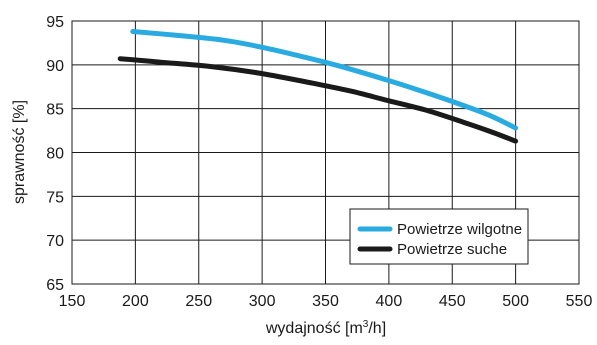  Describe the element at coordinates (55, 66) in the screenshot. I see `y-tick-label: 90` at that location.